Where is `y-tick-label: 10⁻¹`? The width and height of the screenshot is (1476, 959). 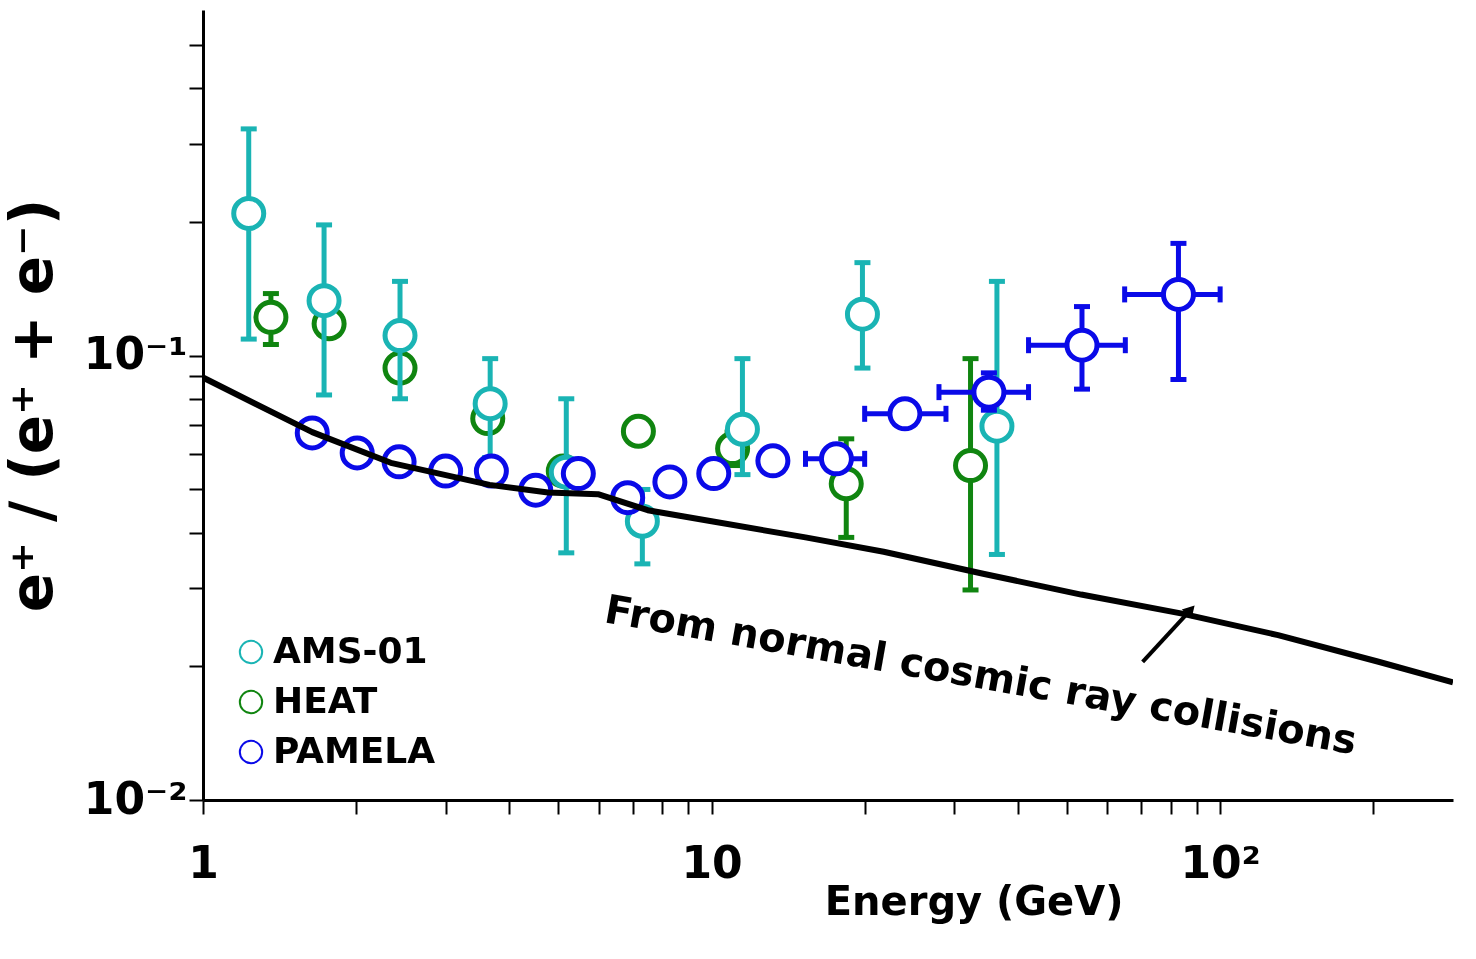 y-tick-label: 10⁻¹ is located at coordinates (135, 354).